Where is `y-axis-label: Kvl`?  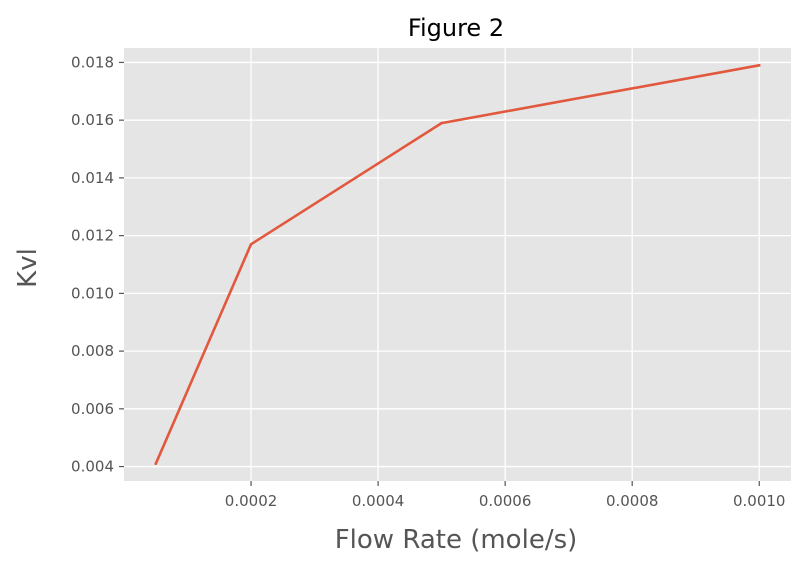
y-axis-label: Kvl is located at coordinates (28, 268).